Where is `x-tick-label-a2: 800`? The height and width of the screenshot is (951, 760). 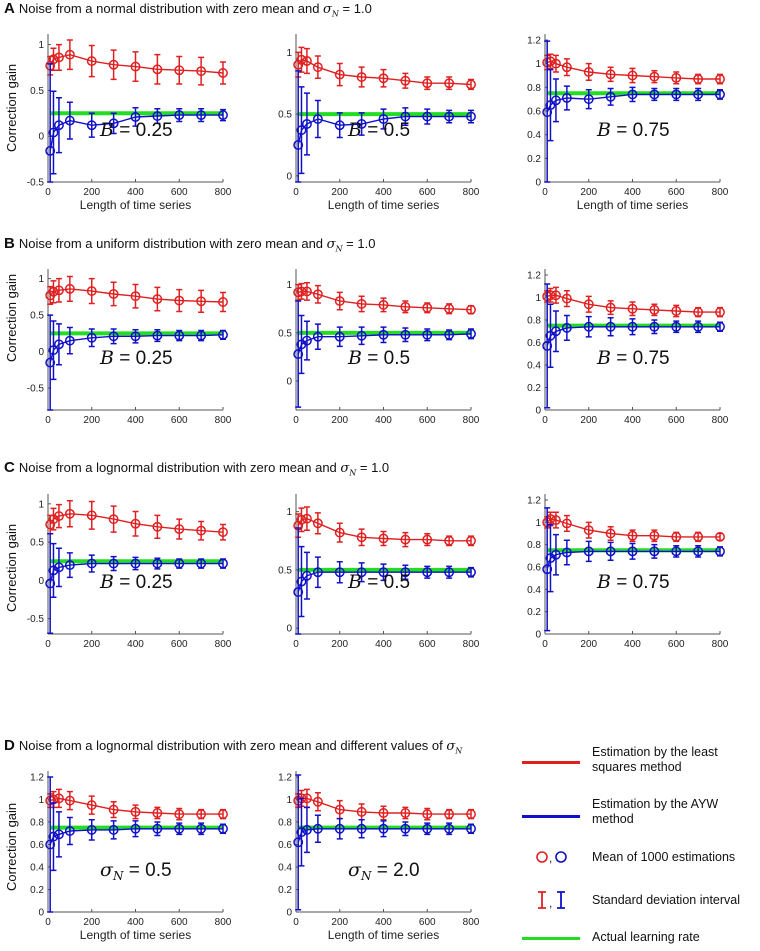 x-tick-label-a2: 800 is located at coordinates (471, 192).